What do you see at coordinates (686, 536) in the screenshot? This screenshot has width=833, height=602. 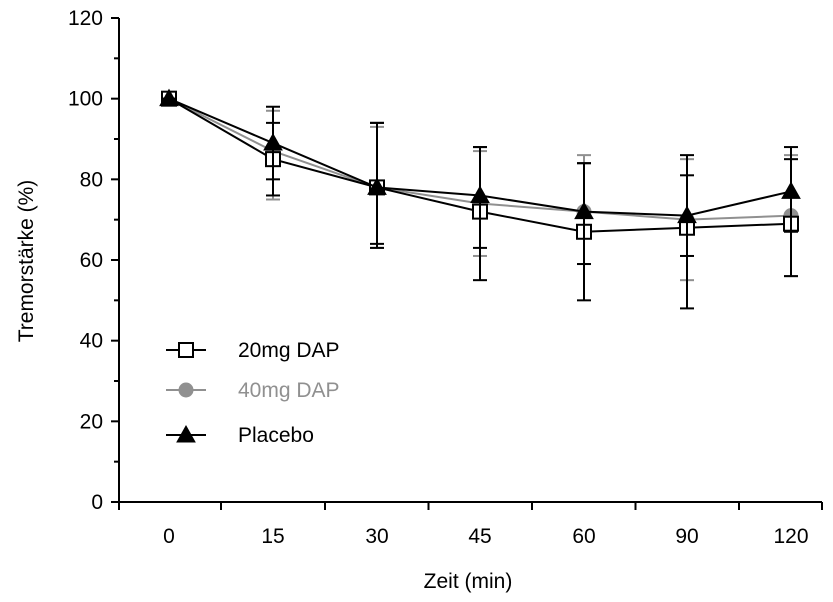 I see `x-tick-label: 90` at bounding box center [686, 536].